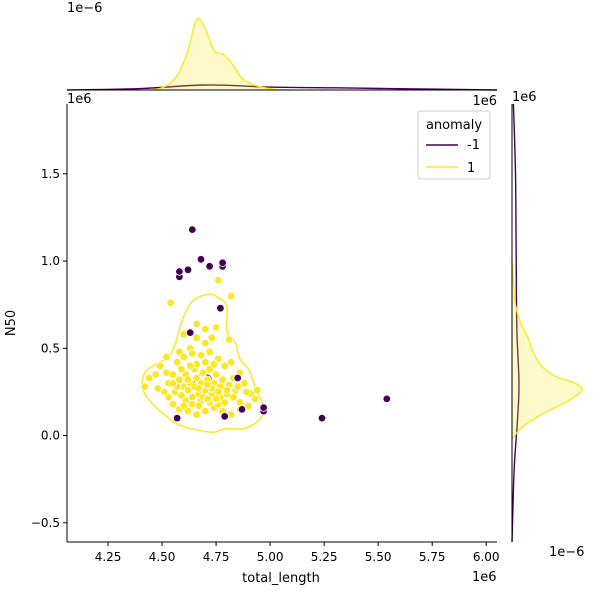  What do you see at coordinates (84, 8) in the screenshot?
I see `top-marginal-multiplier: 1e−6` at bounding box center [84, 8].